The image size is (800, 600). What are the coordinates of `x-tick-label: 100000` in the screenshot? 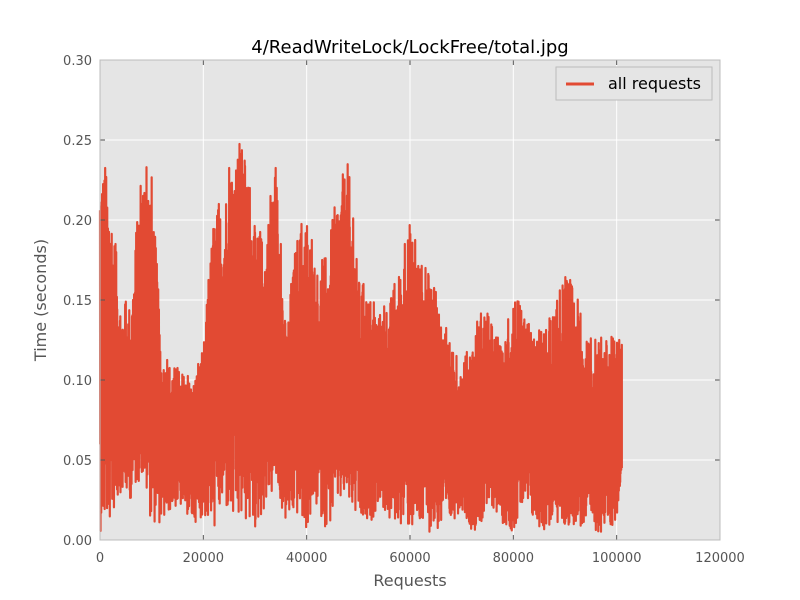 It's located at (617, 558).